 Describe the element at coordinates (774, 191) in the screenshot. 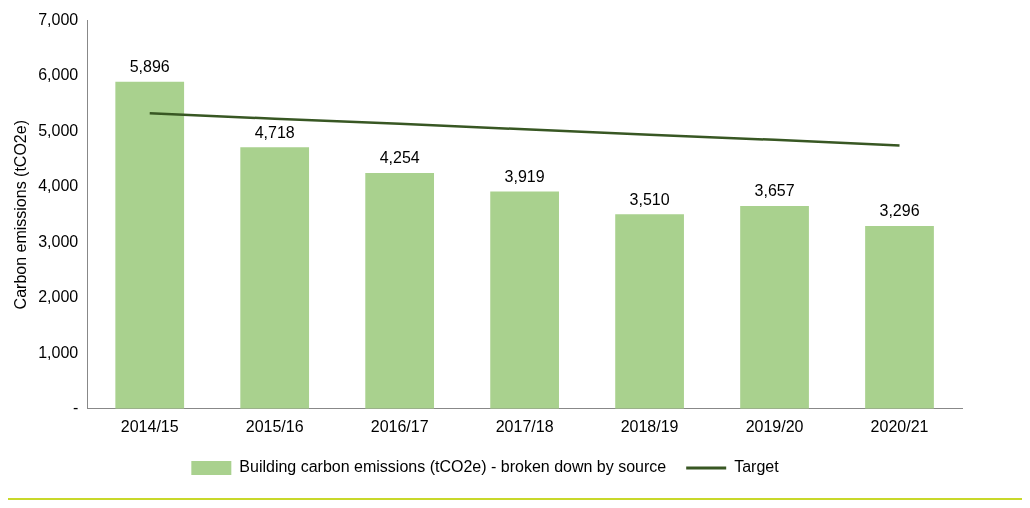

I see `data-label: 3,657` at that location.